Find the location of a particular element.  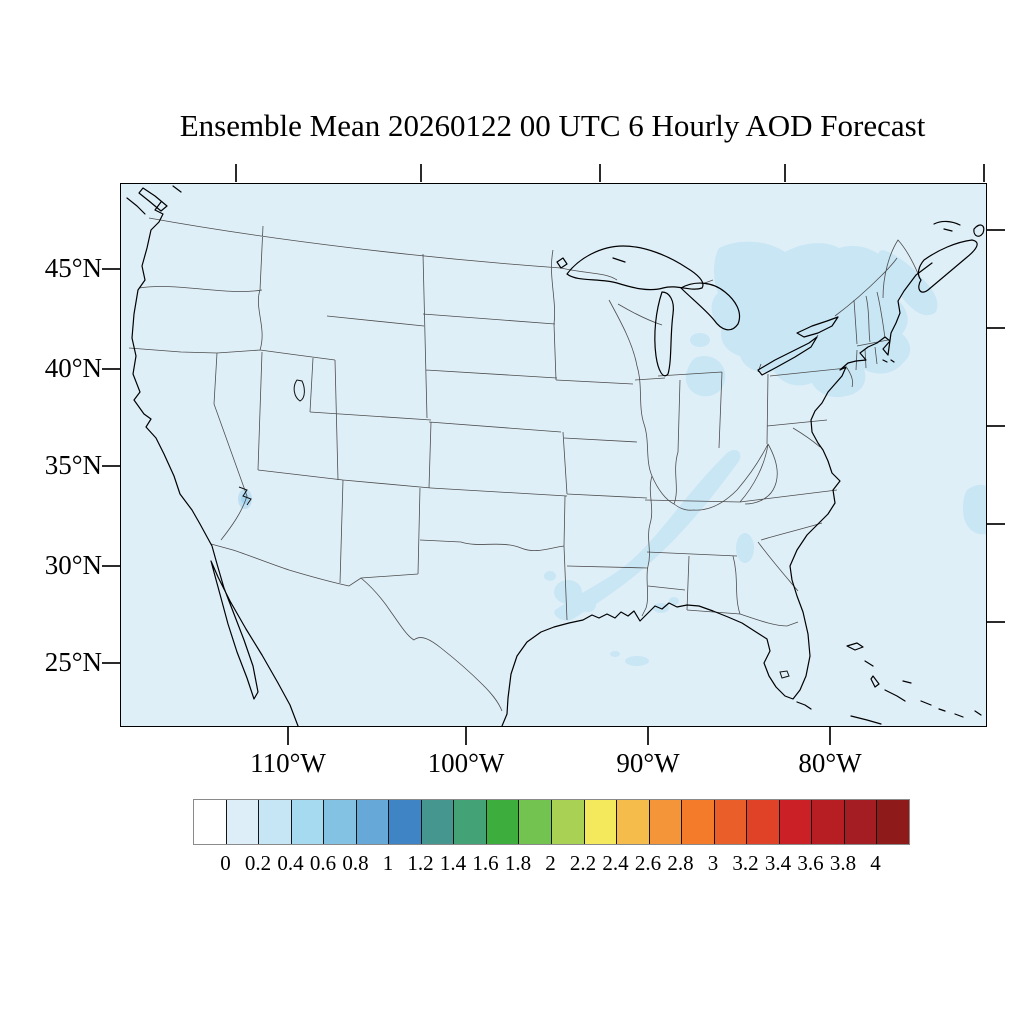

vancouver-island-coast is located at coordinates (154, 200).